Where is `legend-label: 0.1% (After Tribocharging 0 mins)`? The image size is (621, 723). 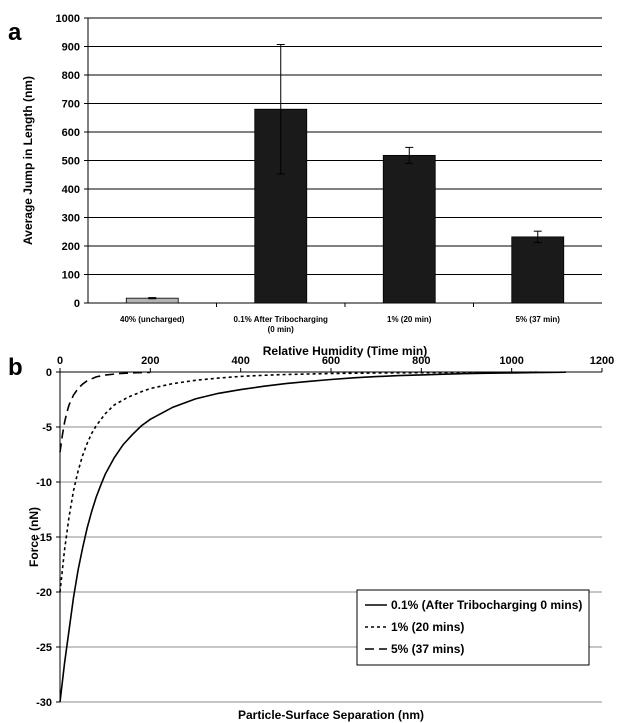
legend-label: 0.1% (After Tribocharging 0 mins) is located at coordinates (486, 605).